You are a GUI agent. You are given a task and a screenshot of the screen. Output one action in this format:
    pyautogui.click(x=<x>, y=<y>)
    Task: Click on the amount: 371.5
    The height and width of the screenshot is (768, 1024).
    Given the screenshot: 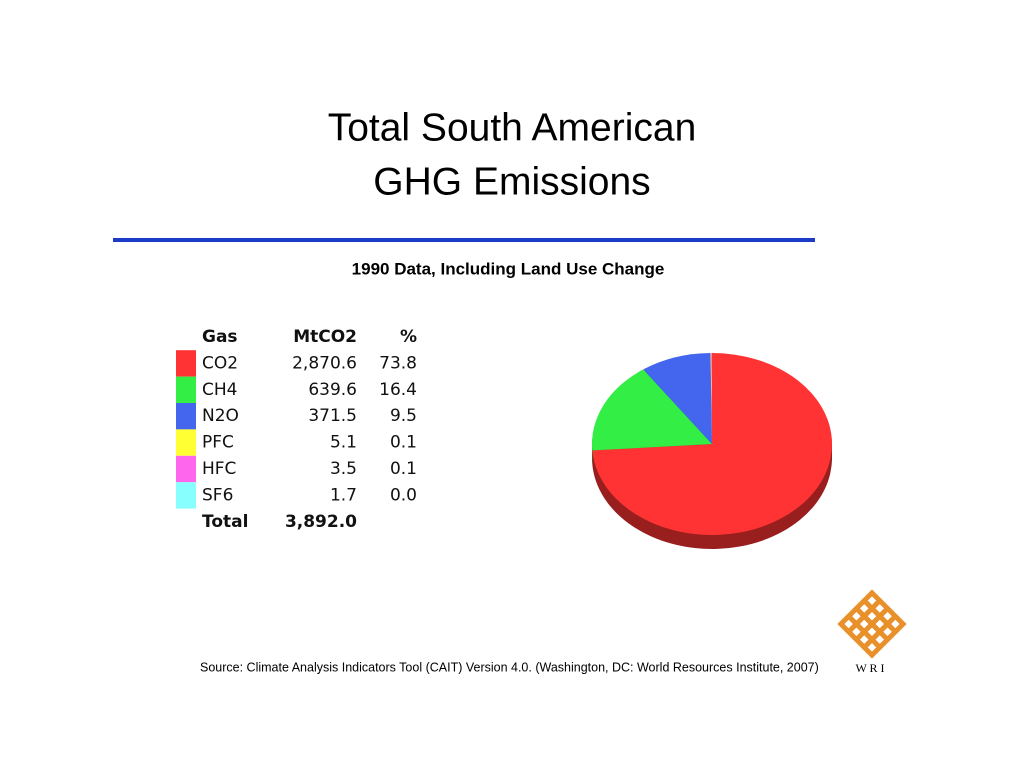 What is the action you would take?
    pyautogui.click(x=332, y=416)
    